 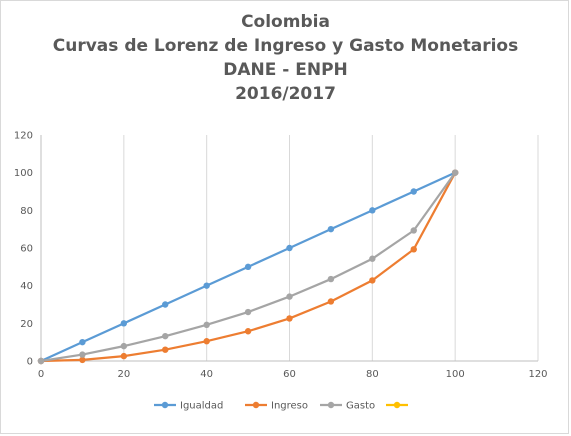 I want to click on y-tick-label-1: 20, so click(x=26, y=324).